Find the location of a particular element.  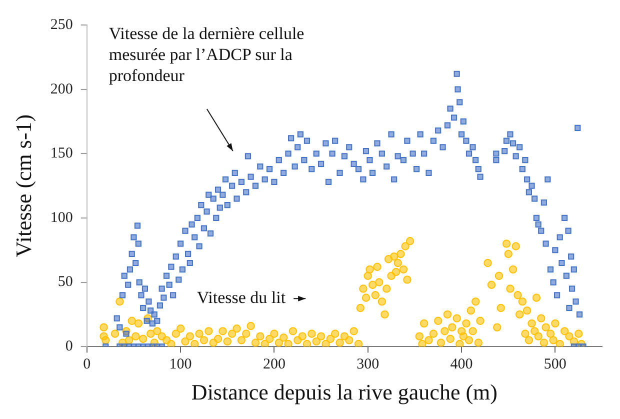

x-tick-label: 200 is located at coordinates (274, 364).